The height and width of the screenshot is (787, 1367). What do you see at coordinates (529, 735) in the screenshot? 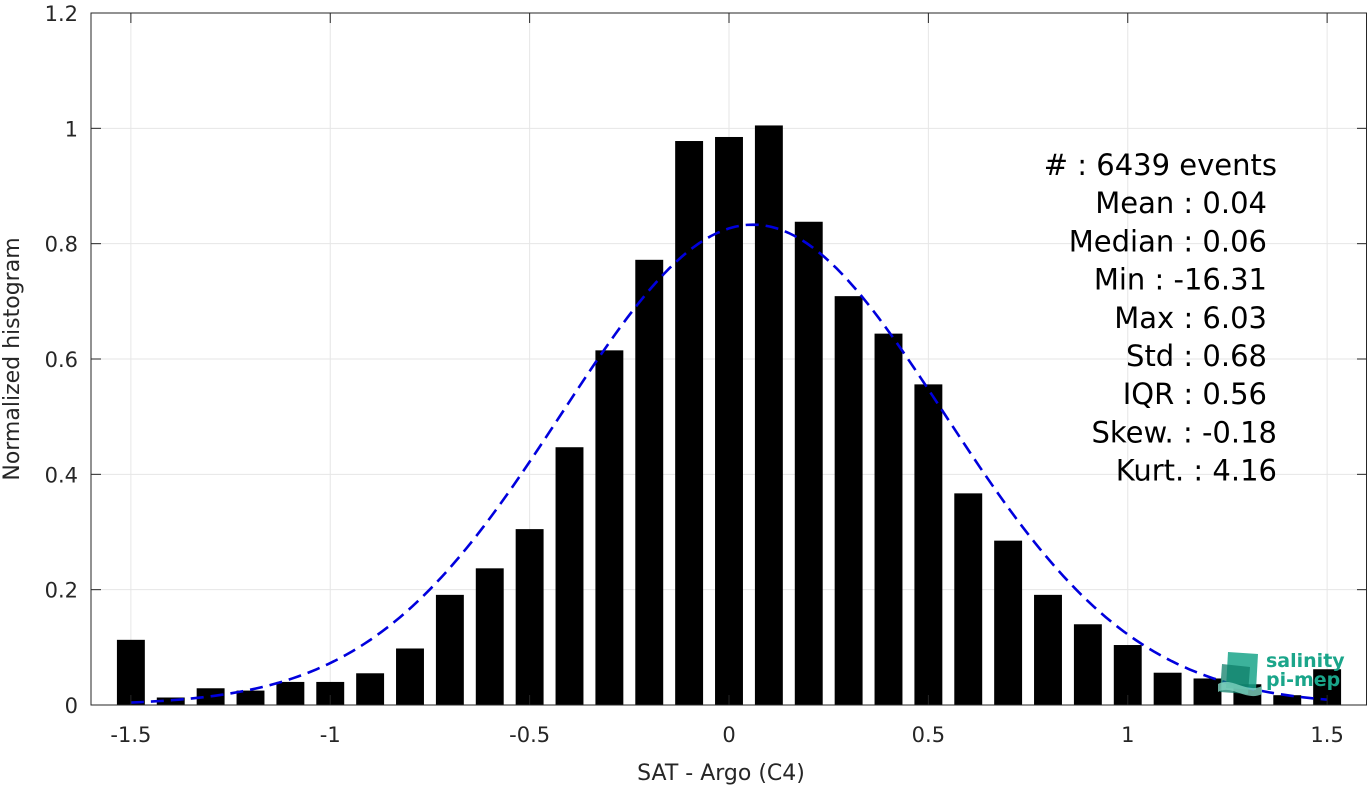
I see `x-tick-label: -0.5` at bounding box center [529, 735].